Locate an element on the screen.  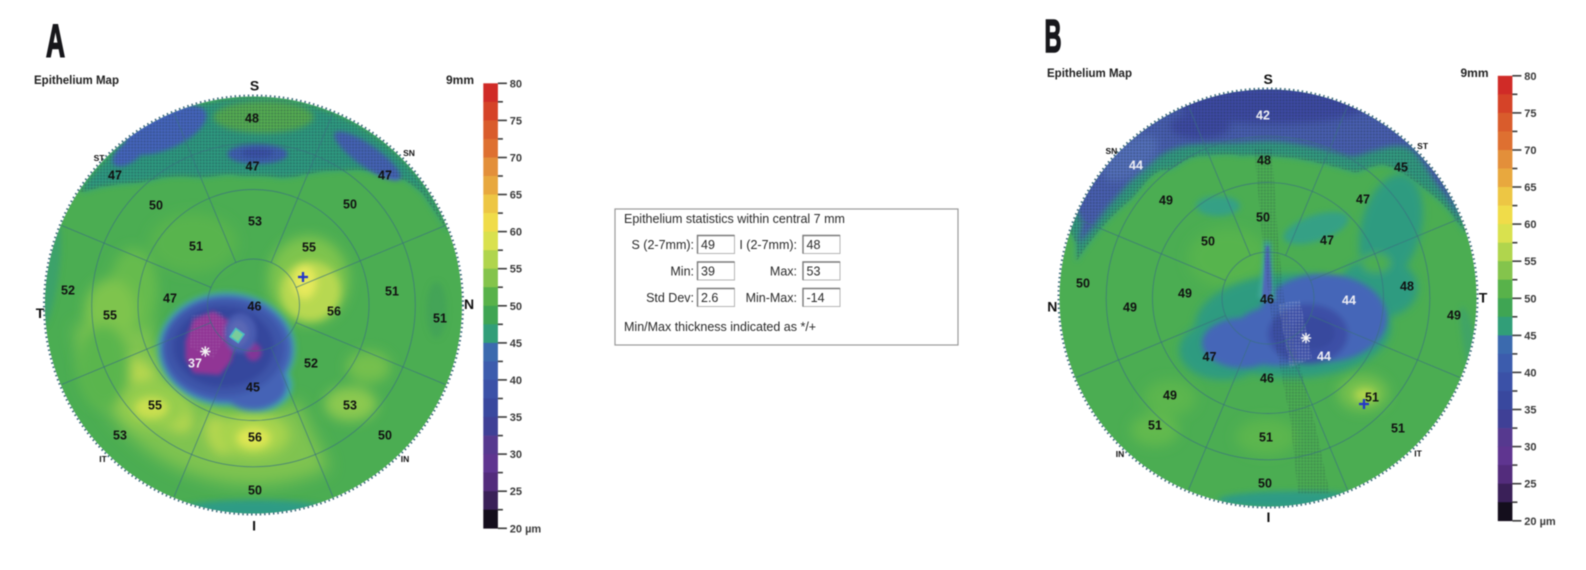
svg-text: -14 is located at coordinates (816, 298).